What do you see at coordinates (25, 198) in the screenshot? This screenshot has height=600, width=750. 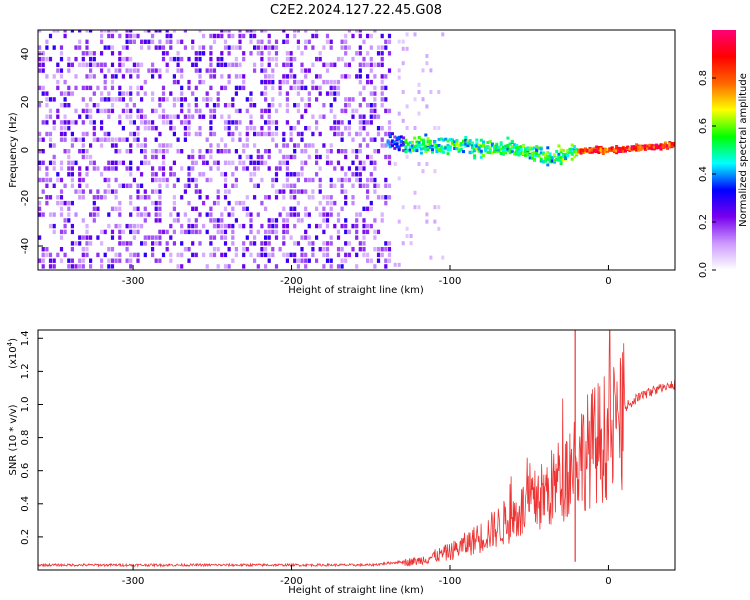 I see `y-tick-label: -20` at bounding box center [25, 198].